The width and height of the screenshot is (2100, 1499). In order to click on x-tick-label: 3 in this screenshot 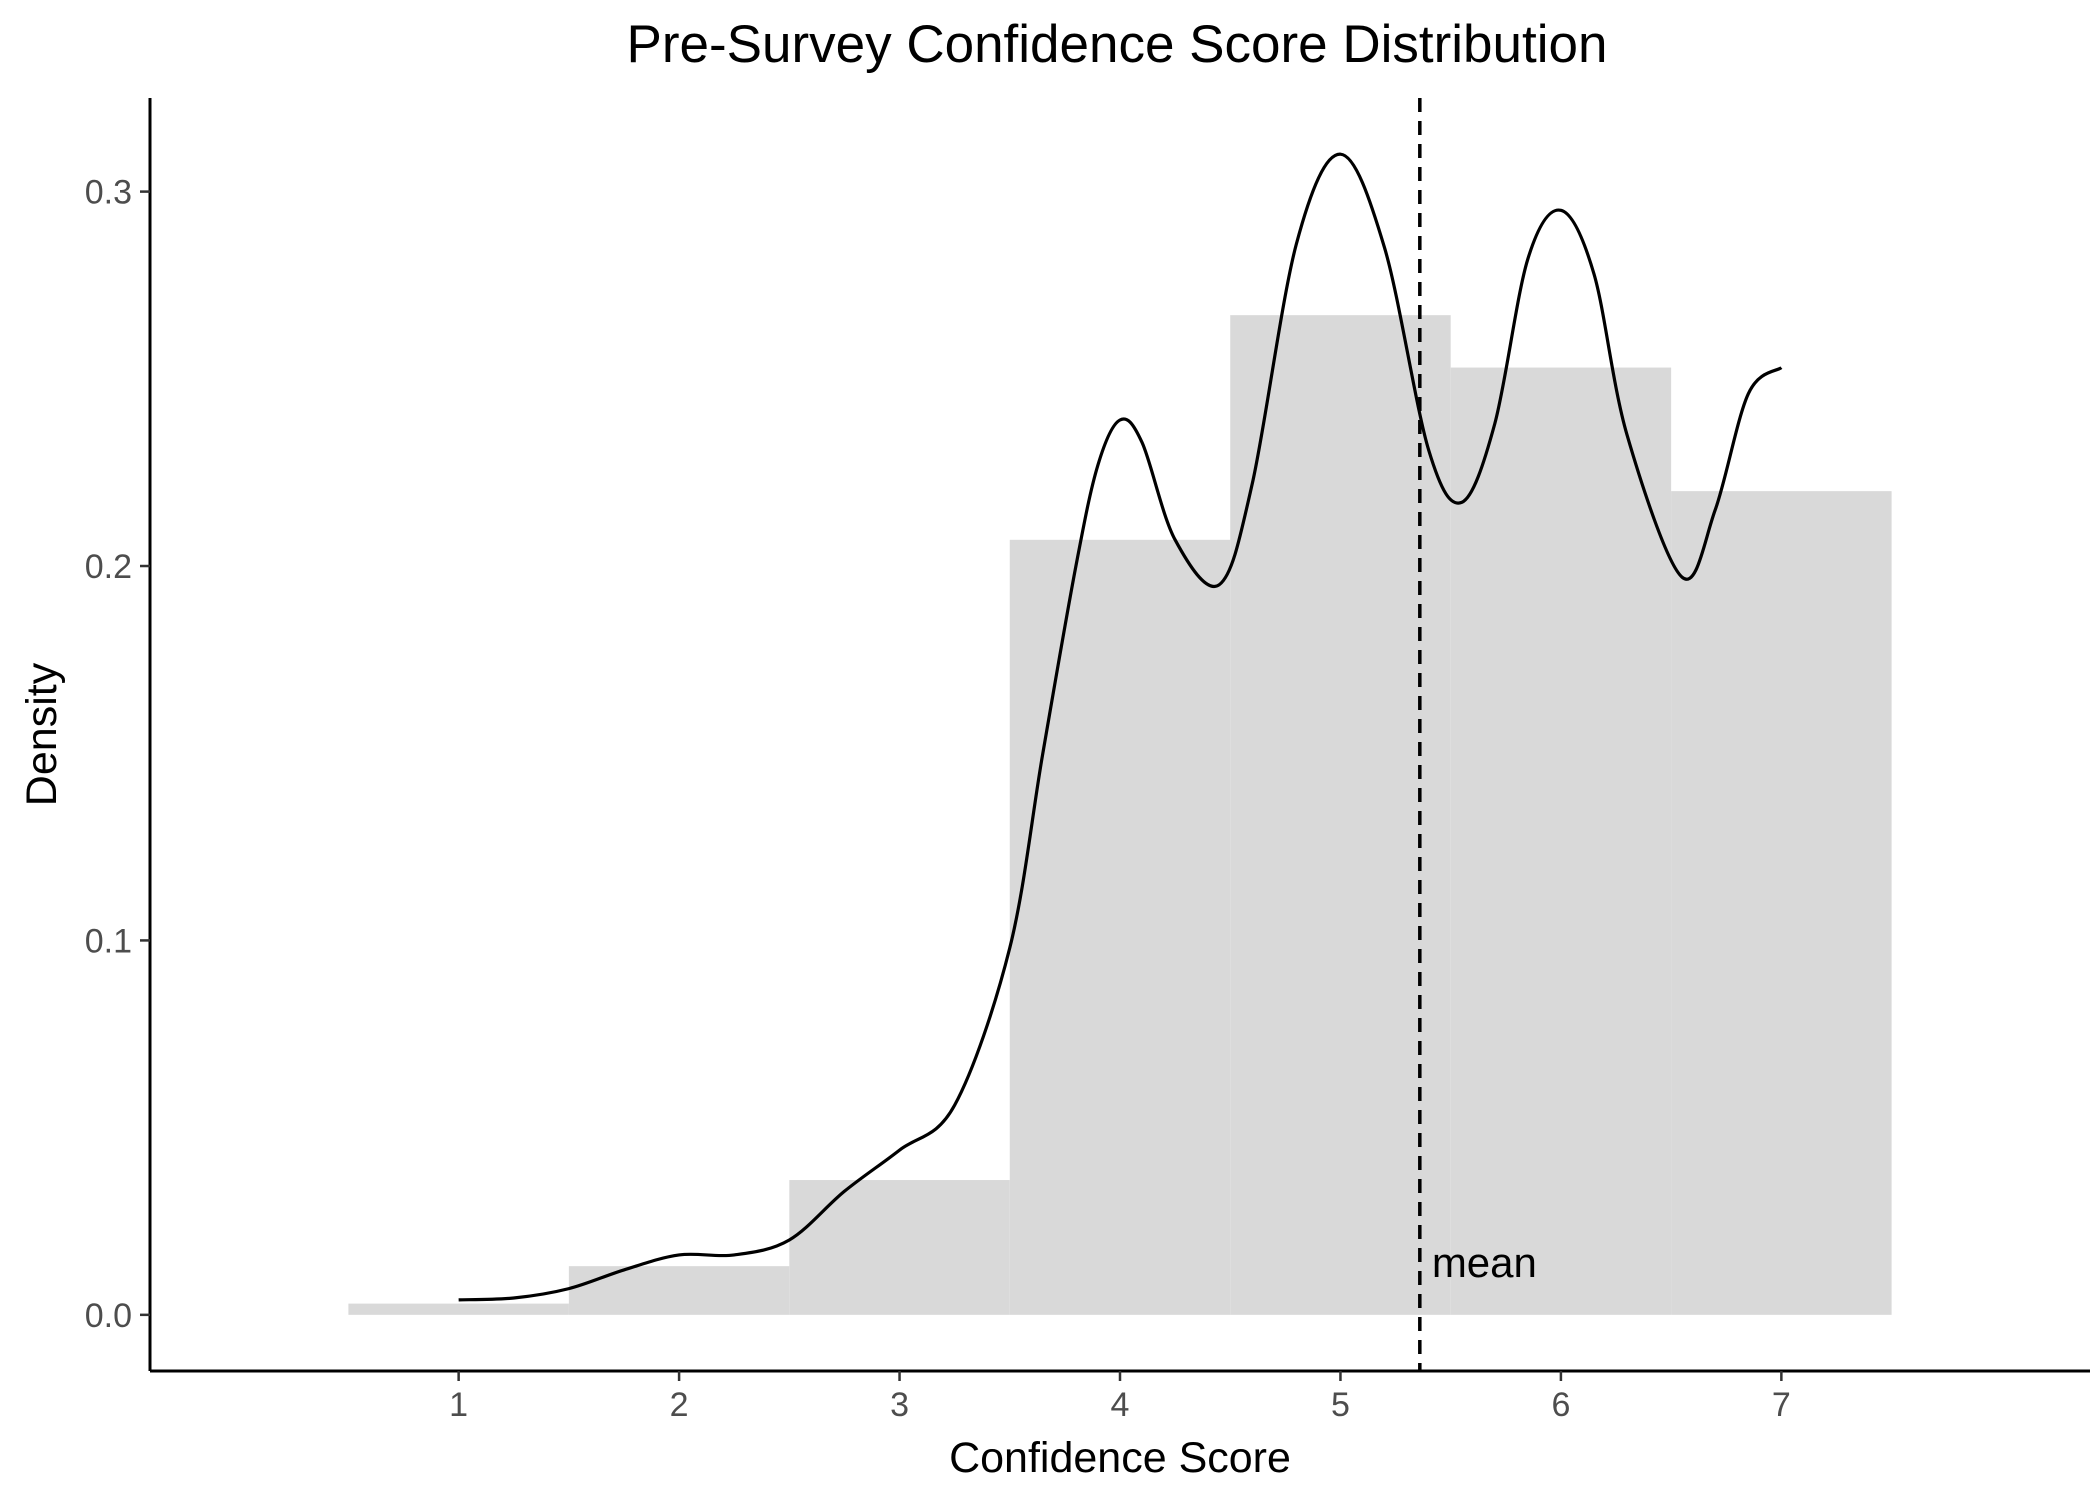, I will do `click(899, 1405)`.